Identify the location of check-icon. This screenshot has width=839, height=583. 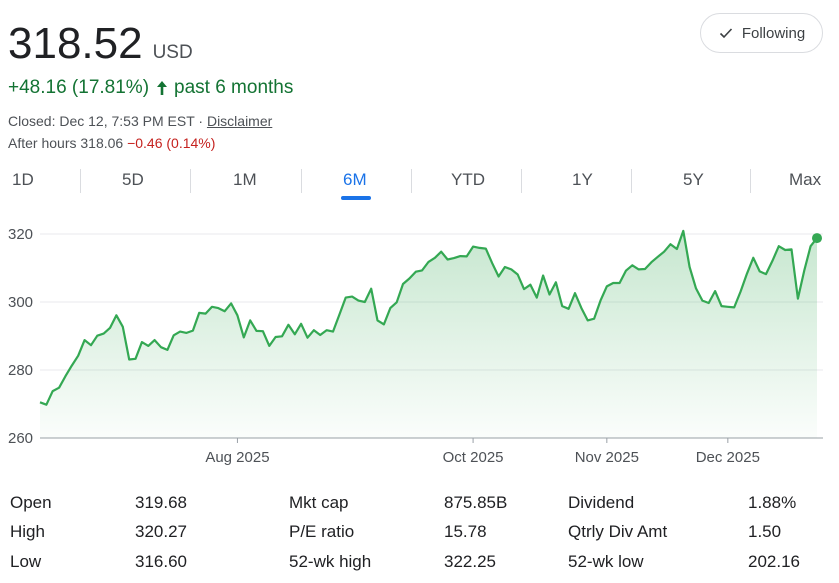
(725, 33).